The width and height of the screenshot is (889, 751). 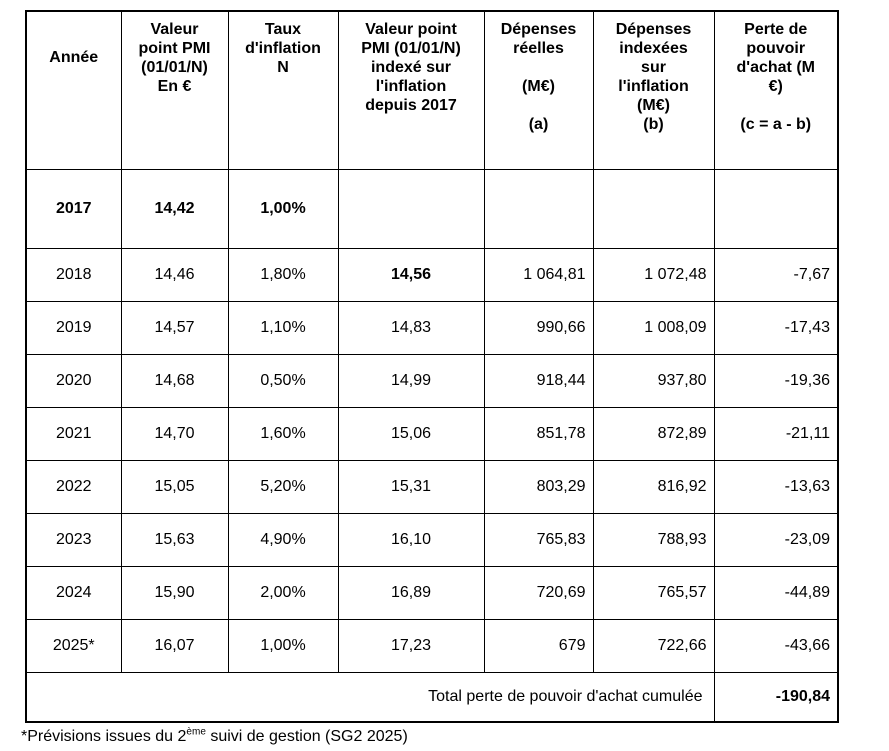 What do you see at coordinates (776, 380) in the screenshot?
I see `cell-perte: -19,36` at bounding box center [776, 380].